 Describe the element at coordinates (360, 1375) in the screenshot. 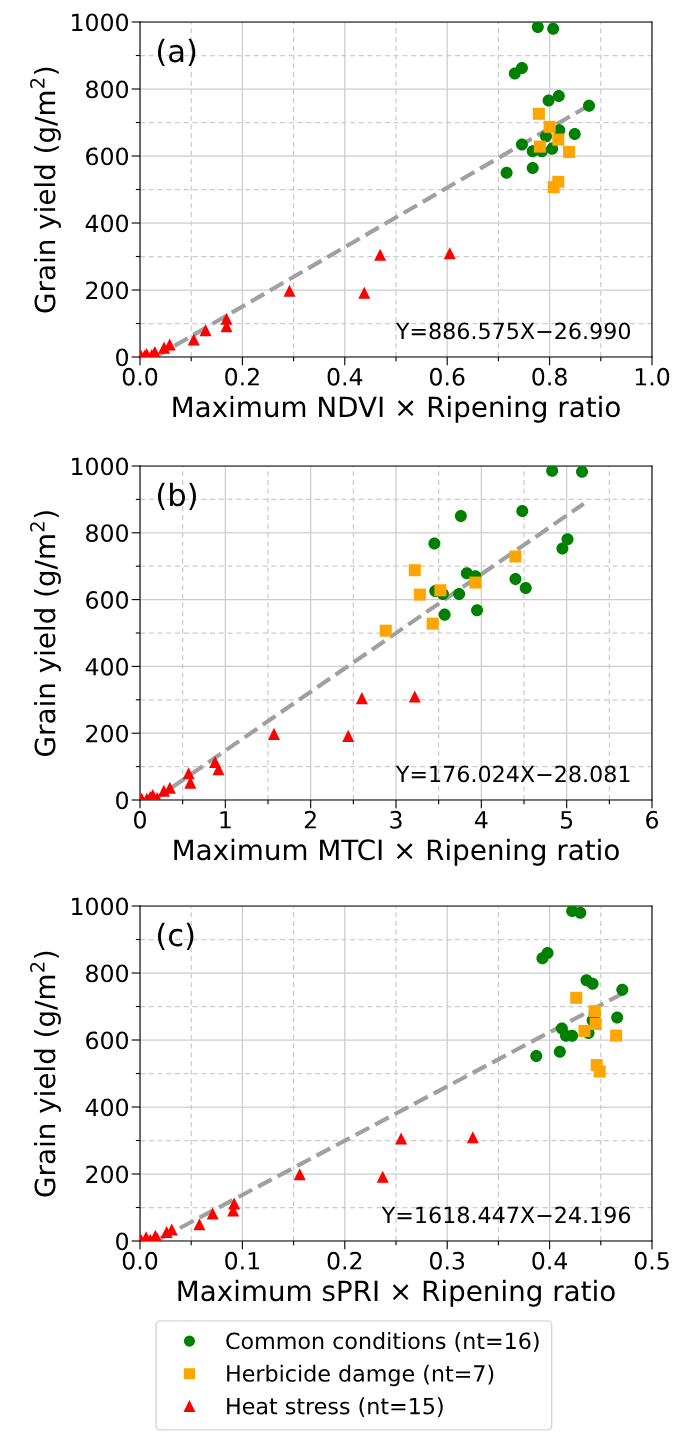

I see `legend-label: Herbicide damge (nt=7)` at that location.